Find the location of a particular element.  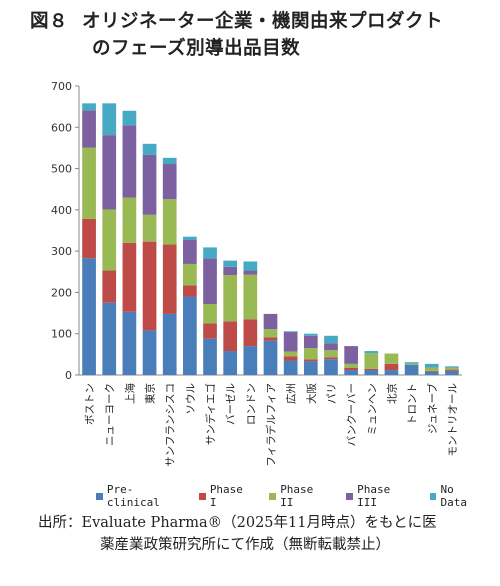

legend-item: Phase II is located at coordinates (300, 496).